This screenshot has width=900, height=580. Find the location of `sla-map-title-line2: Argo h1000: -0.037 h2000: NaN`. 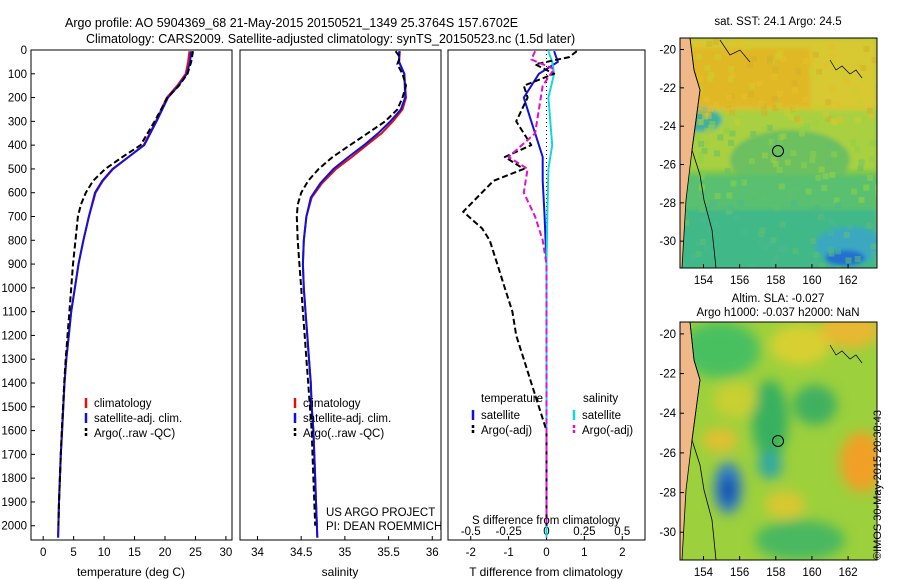

sla-map-title-line2: Argo h1000: -0.037 h2000: NaN is located at coordinates (777, 313).